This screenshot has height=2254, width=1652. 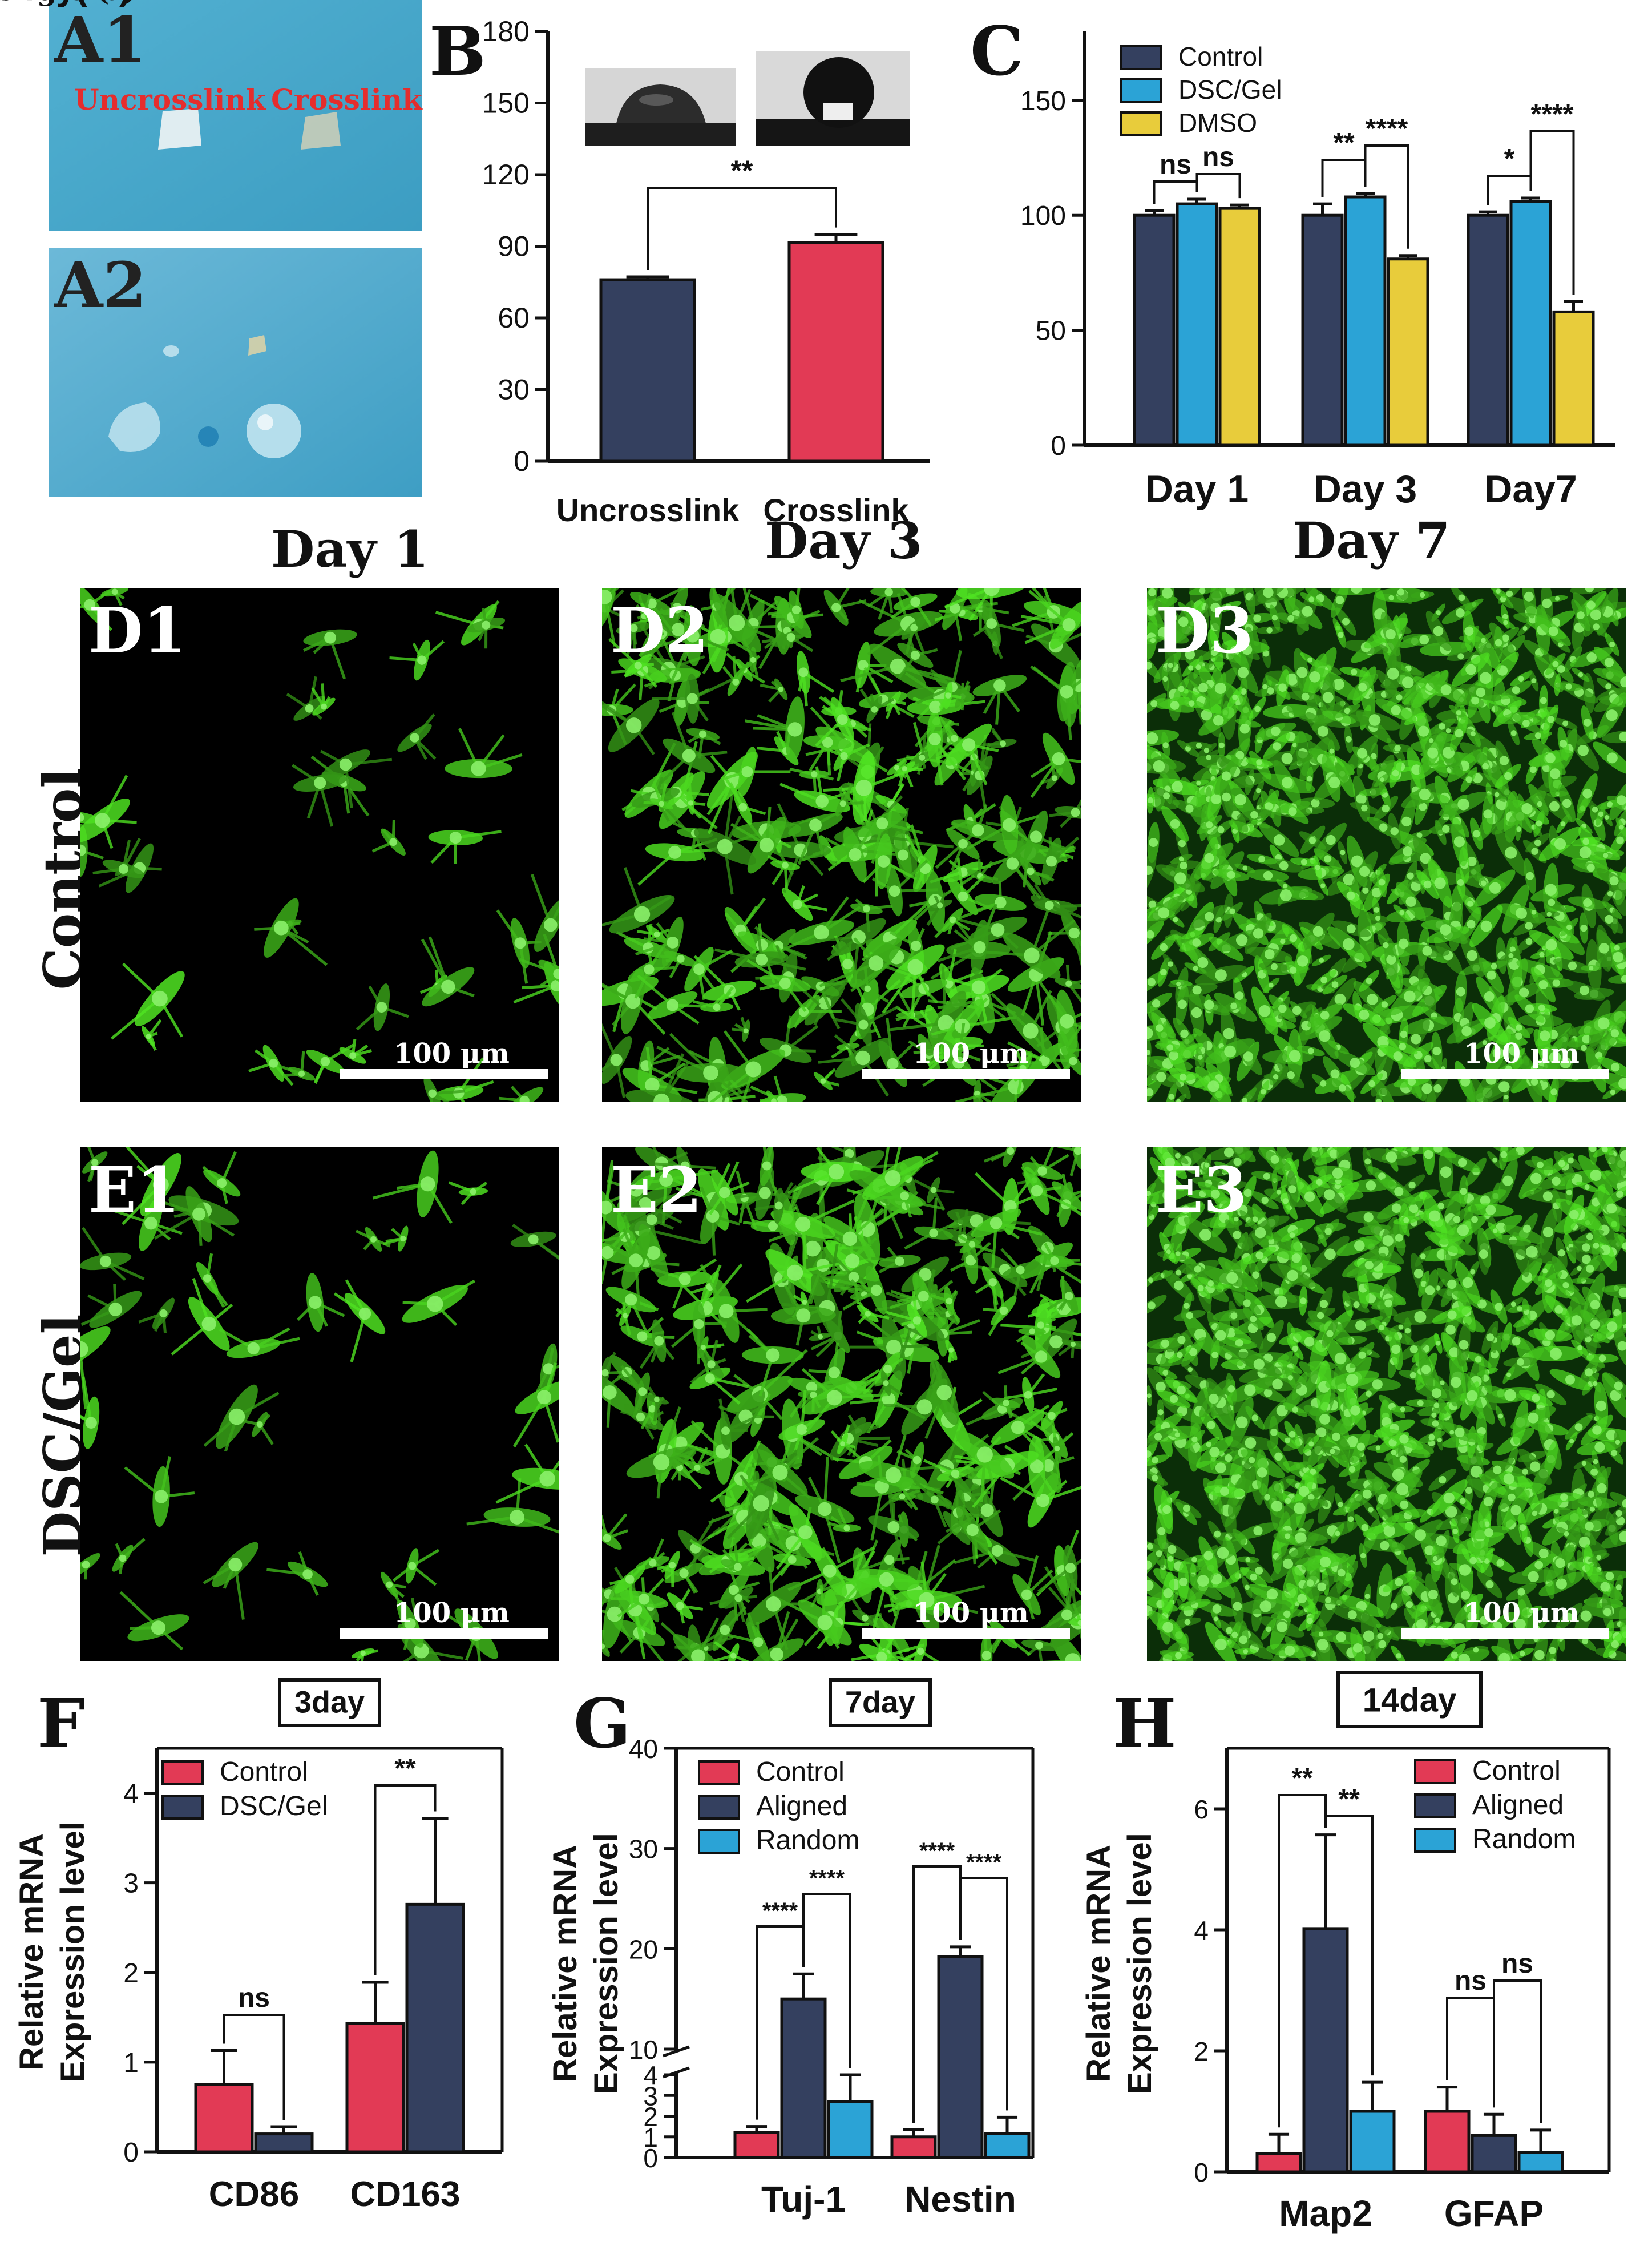 I want to click on legend-label: DMSO, so click(x=1217, y=123).